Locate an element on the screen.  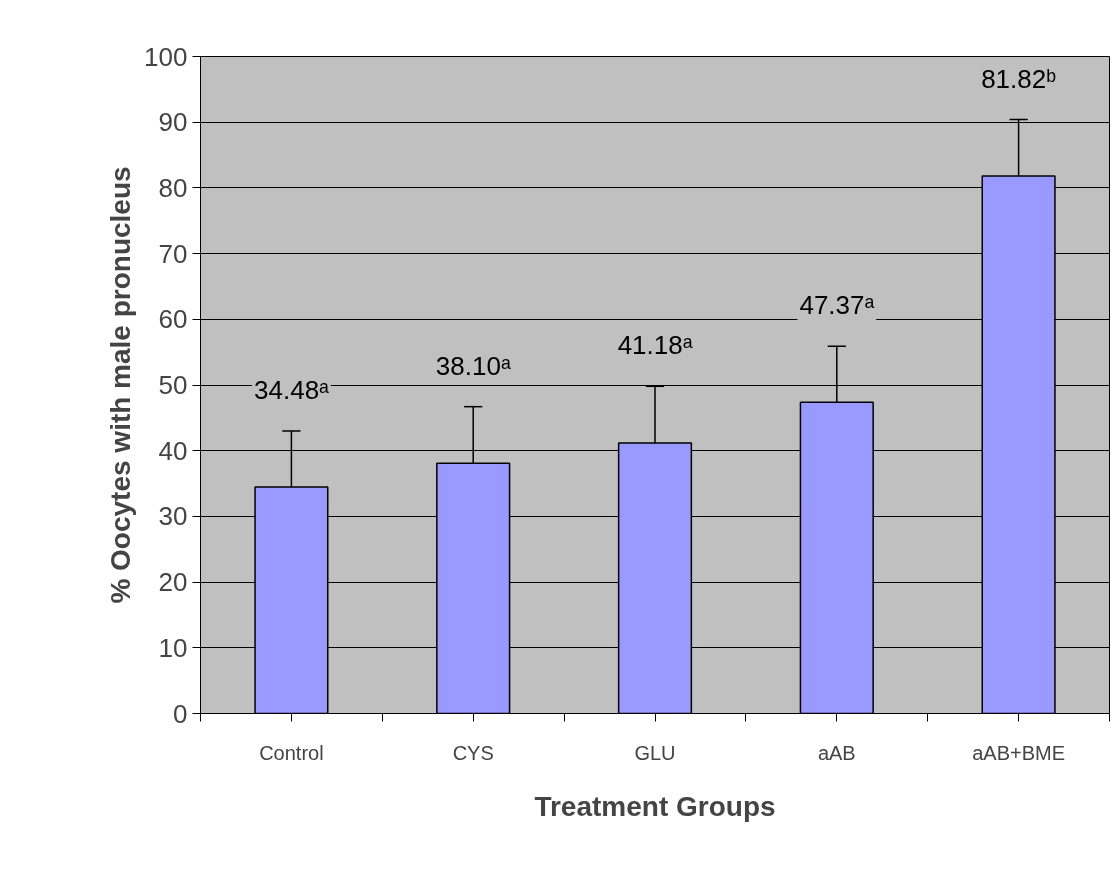
y-tick-label: 20 is located at coordinates (173, 582).